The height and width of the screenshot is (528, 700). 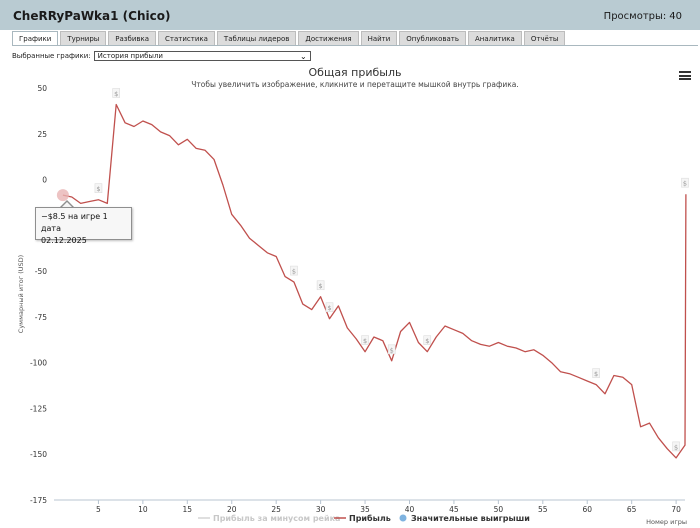 I want to click on x-tick-label: 10, so click(x=143, y=509).